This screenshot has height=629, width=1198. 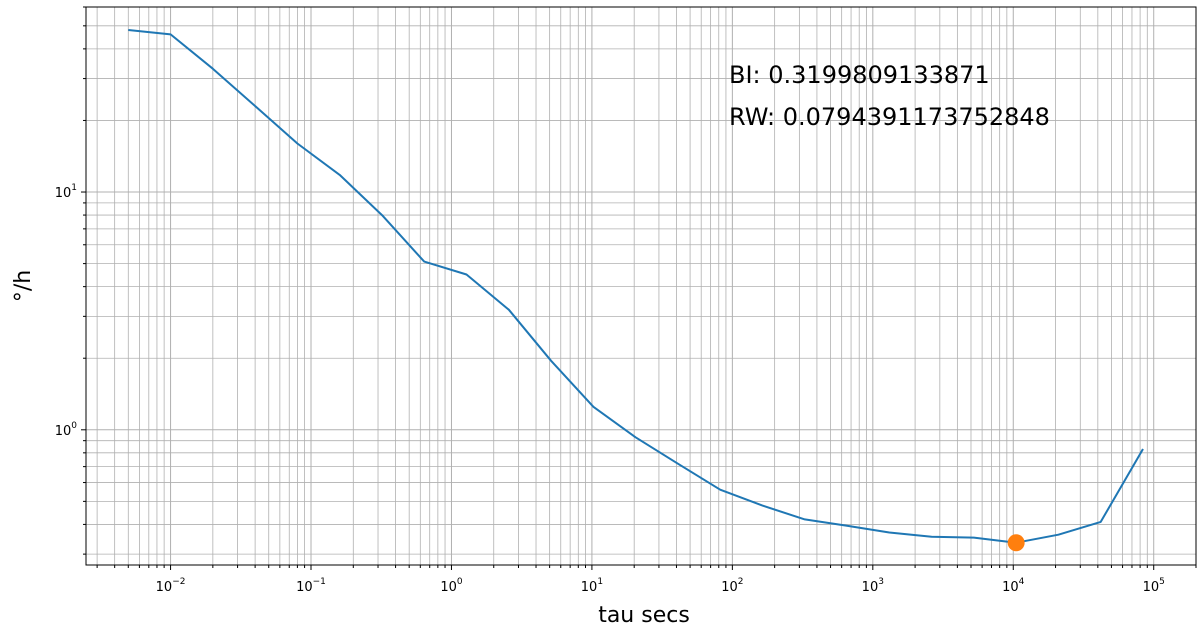 I want to click on x-tick-label: 10⁴, so click(x=1013, y=586).